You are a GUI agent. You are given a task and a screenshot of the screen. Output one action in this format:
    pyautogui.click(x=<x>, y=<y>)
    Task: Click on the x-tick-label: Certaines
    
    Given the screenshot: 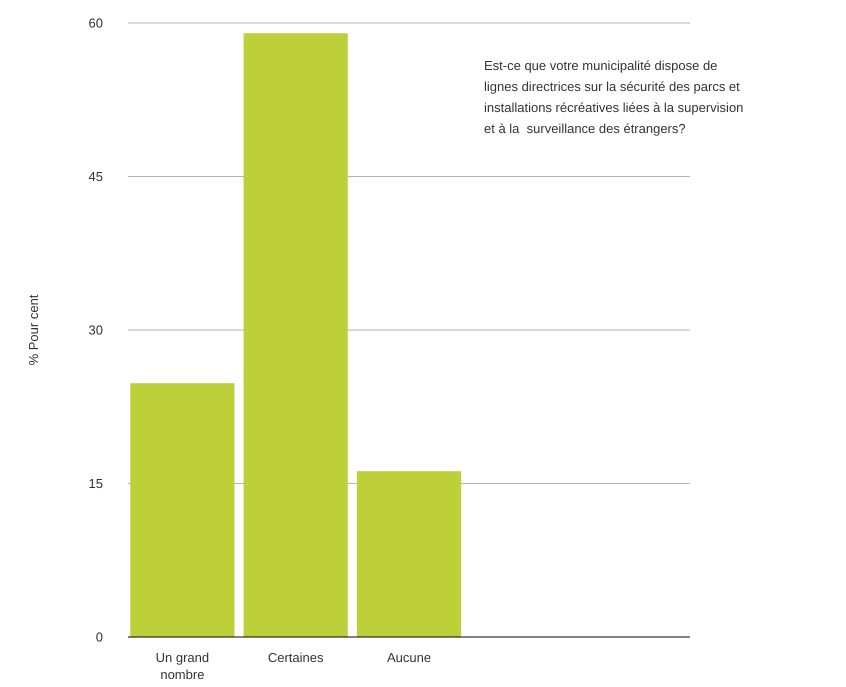 What is the action you would take?
    pyautogui.click(x=296, y=657)
    